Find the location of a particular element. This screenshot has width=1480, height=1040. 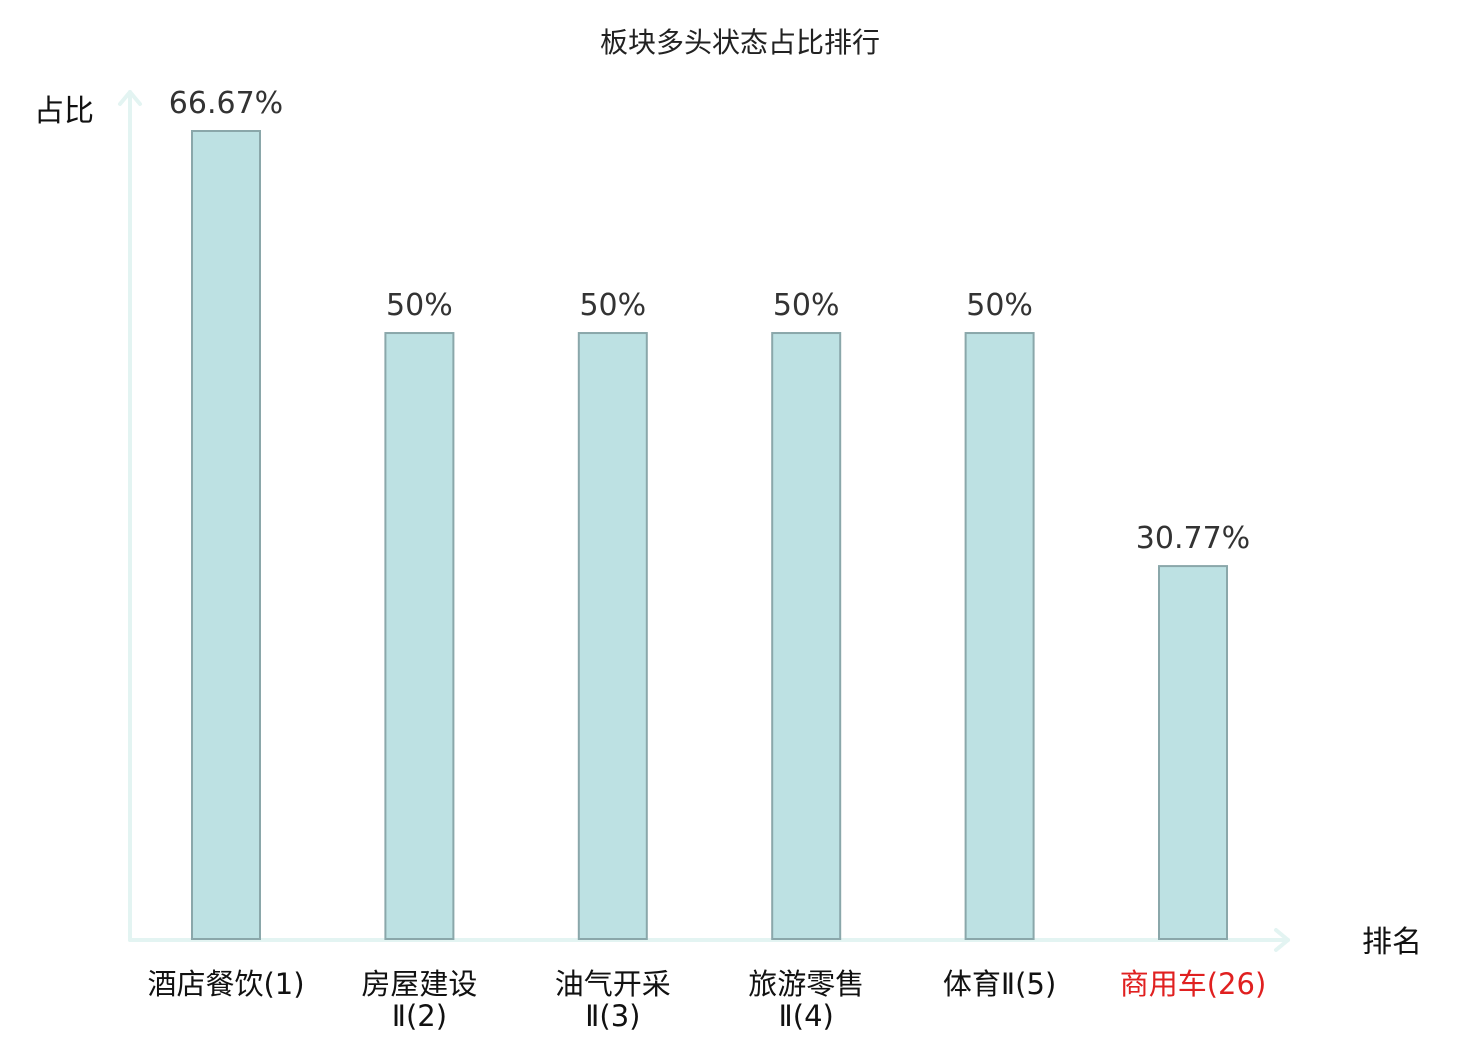

category-label-4-line-1: 旅游零售 is located at coordinates (806, 984).